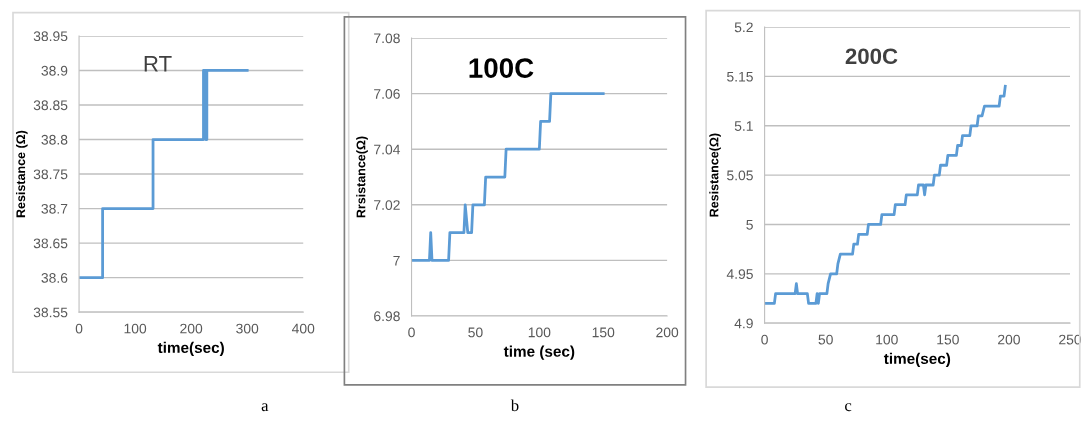 This screenshot has height=423, width=1083. What do you see at coordinates (54, 208) in the screenshot?
I see `y-tick-label: 38.7` at bounding box center [54, 208].